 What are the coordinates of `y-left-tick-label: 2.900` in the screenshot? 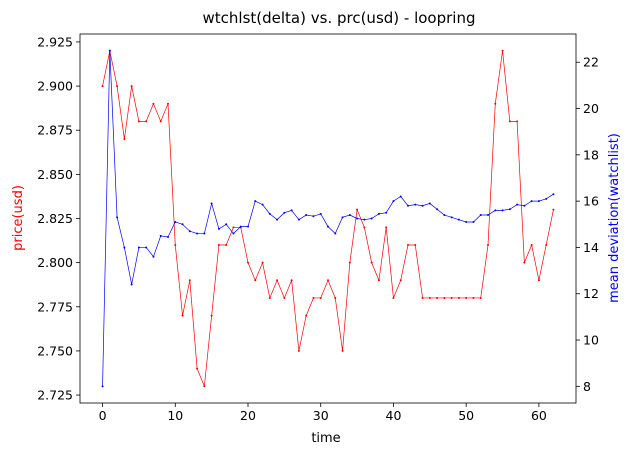 It's located at (55, 86).